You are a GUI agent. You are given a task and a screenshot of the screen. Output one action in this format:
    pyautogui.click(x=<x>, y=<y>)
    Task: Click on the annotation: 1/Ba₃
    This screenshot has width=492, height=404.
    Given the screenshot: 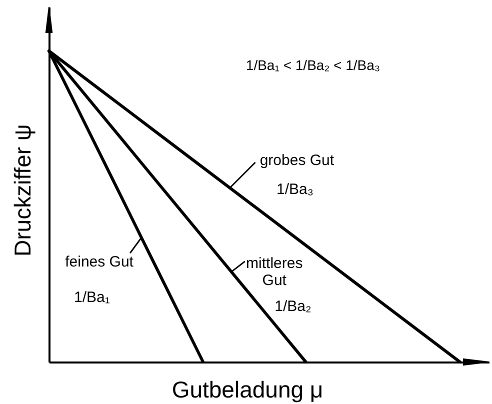 What is the action you would take?
    pyautogui.click(x=295, y=189)
    